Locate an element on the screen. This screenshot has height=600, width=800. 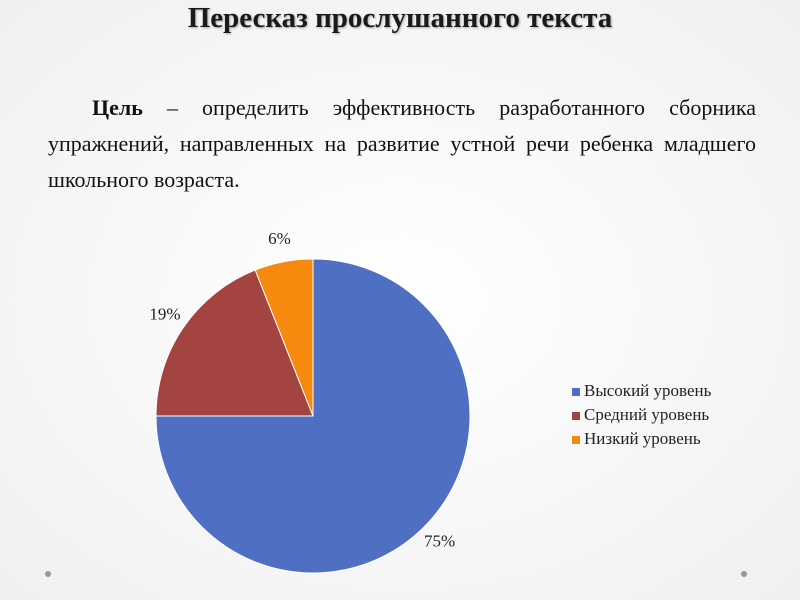
data-label: 19% is located at coordinates (164, 313).